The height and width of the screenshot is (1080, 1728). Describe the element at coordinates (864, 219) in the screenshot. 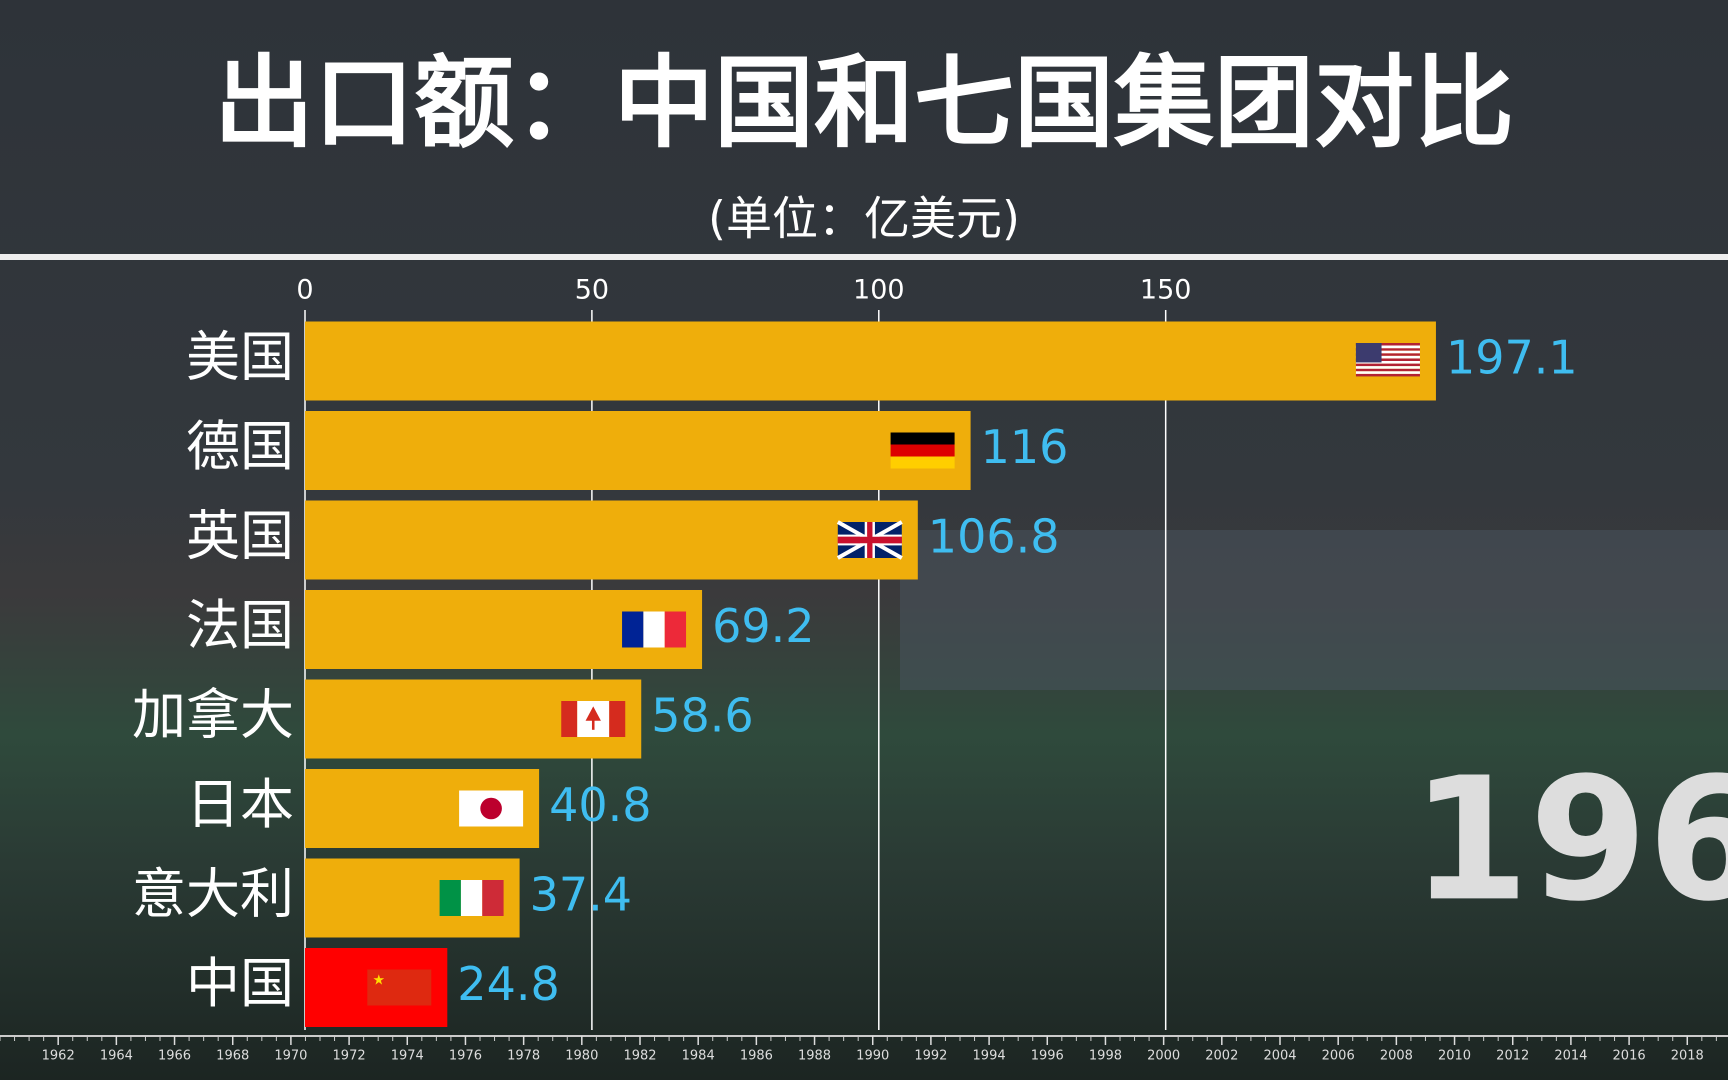

I see `chart-subtitle: (单位：亿美元)` at that location.